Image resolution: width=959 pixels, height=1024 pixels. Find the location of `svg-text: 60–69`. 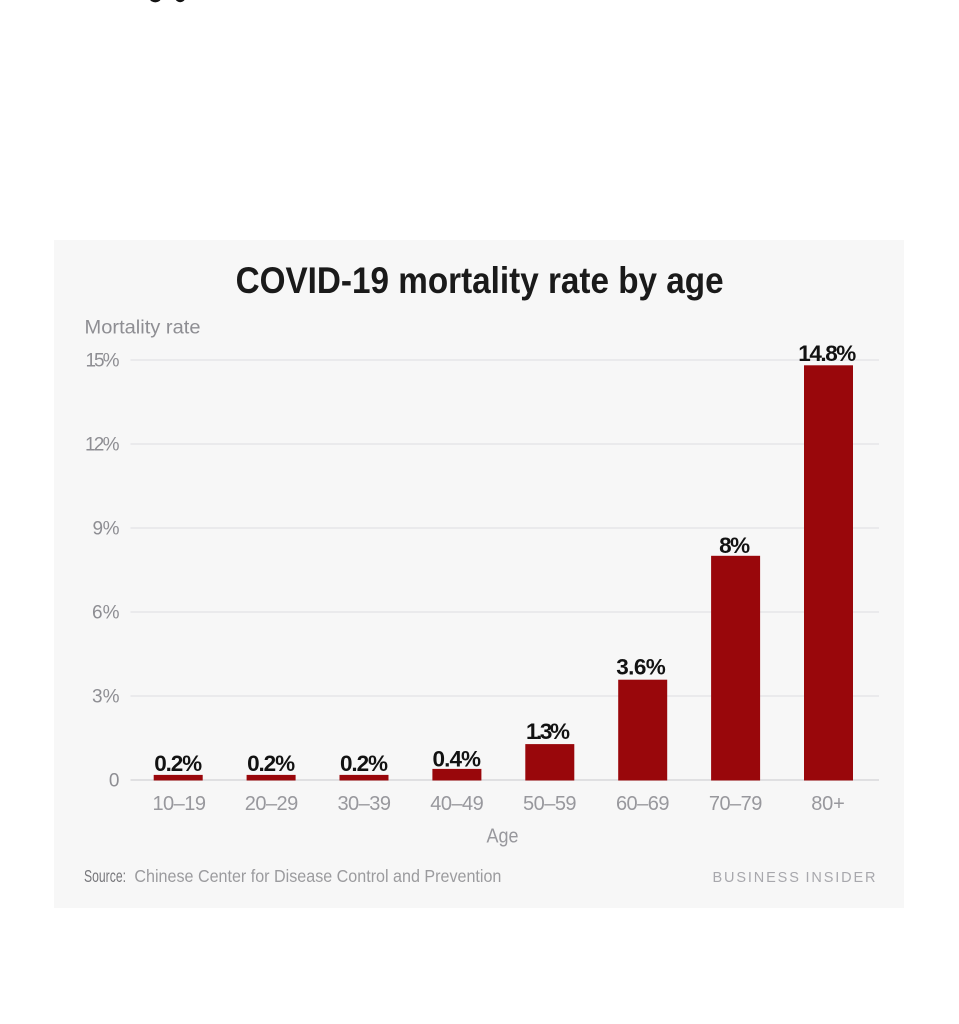

svg-text: 60–69 is located at coordinates (643, 804).